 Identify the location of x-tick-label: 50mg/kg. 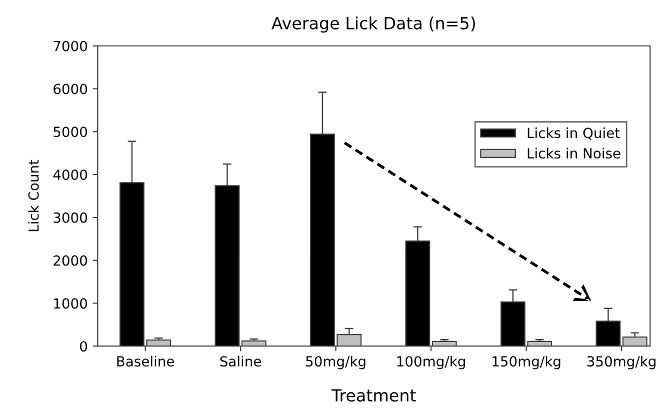
(336, 363).